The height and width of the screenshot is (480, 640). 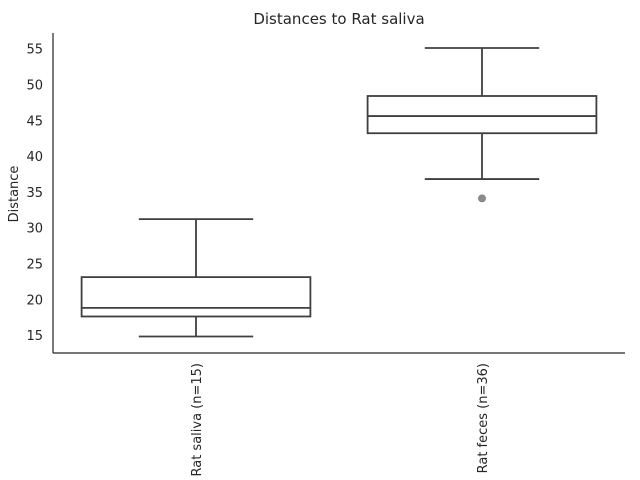 What do you see at coordinates (34, 121) in the screenshot?
I see `y-tick-label: 45` at bounding box center [34, 121].